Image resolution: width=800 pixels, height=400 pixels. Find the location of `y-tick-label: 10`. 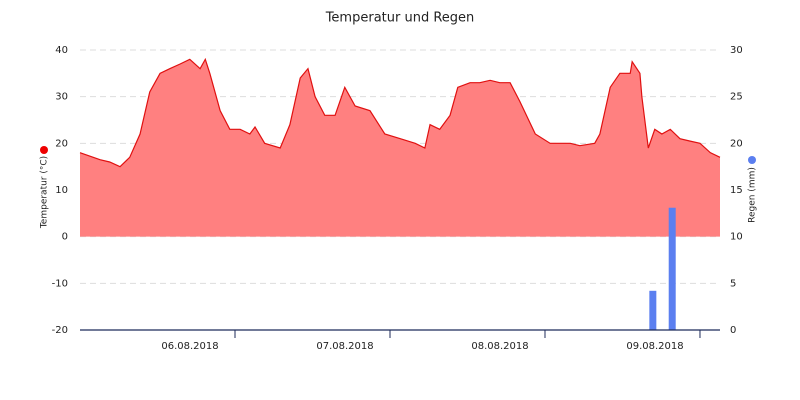

y-tick-label: 10 is located at coordinates (61, 190).